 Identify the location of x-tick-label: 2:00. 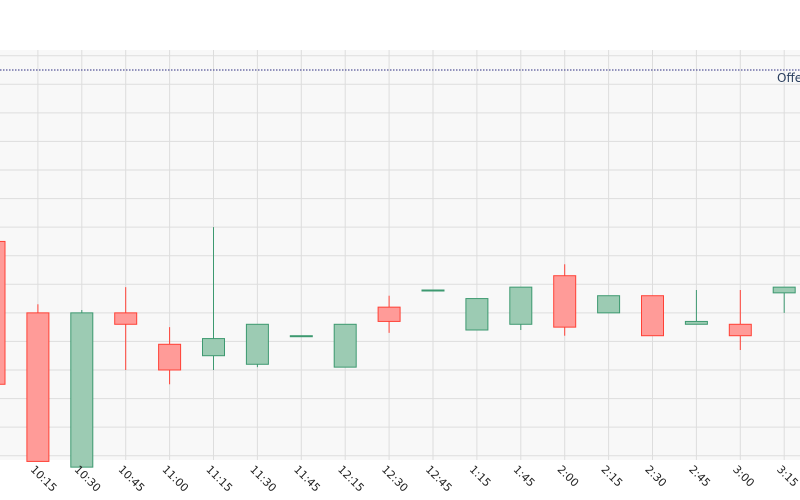
(568, 476).